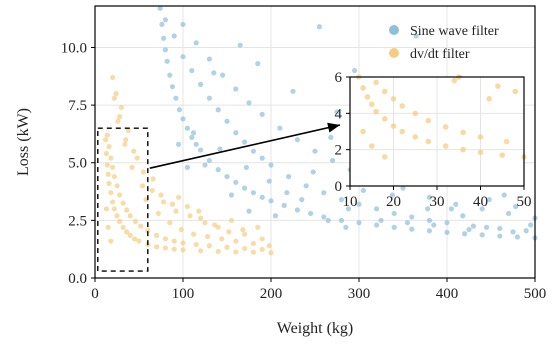 The height and width of the screenshot is (347, 557). Describe the element at coordinates (339, 187) in the screenshot. I see `inset-y-tick-label: 0` at that location.